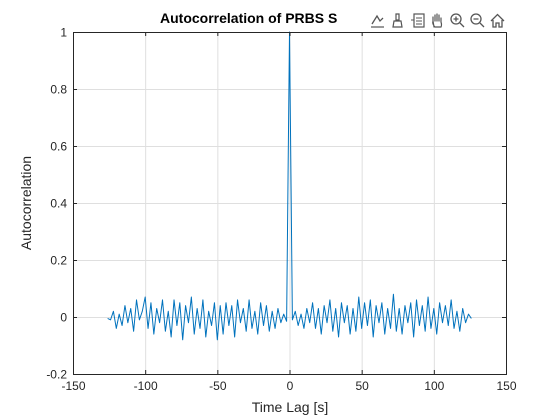 The image size is (560, 420). What do you see at coordinates (146, 386) in the screenshot?
I see `x-tick-label: -100` at bounding box center [146, 386].